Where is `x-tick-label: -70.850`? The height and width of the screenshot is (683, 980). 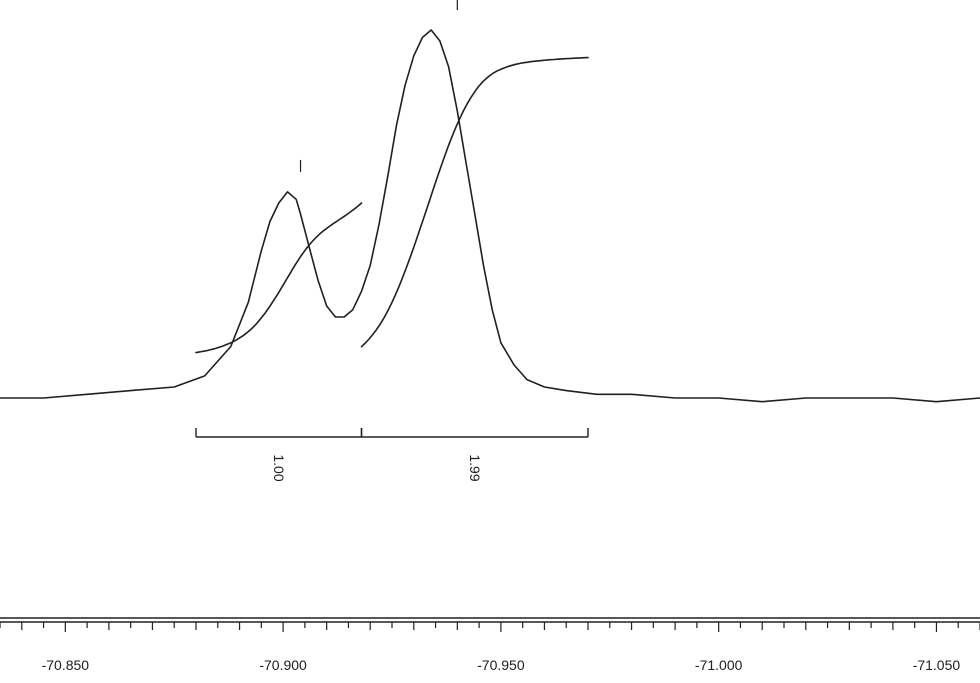
x-tick-label: -70.850 is located at coordinates (66, 665).